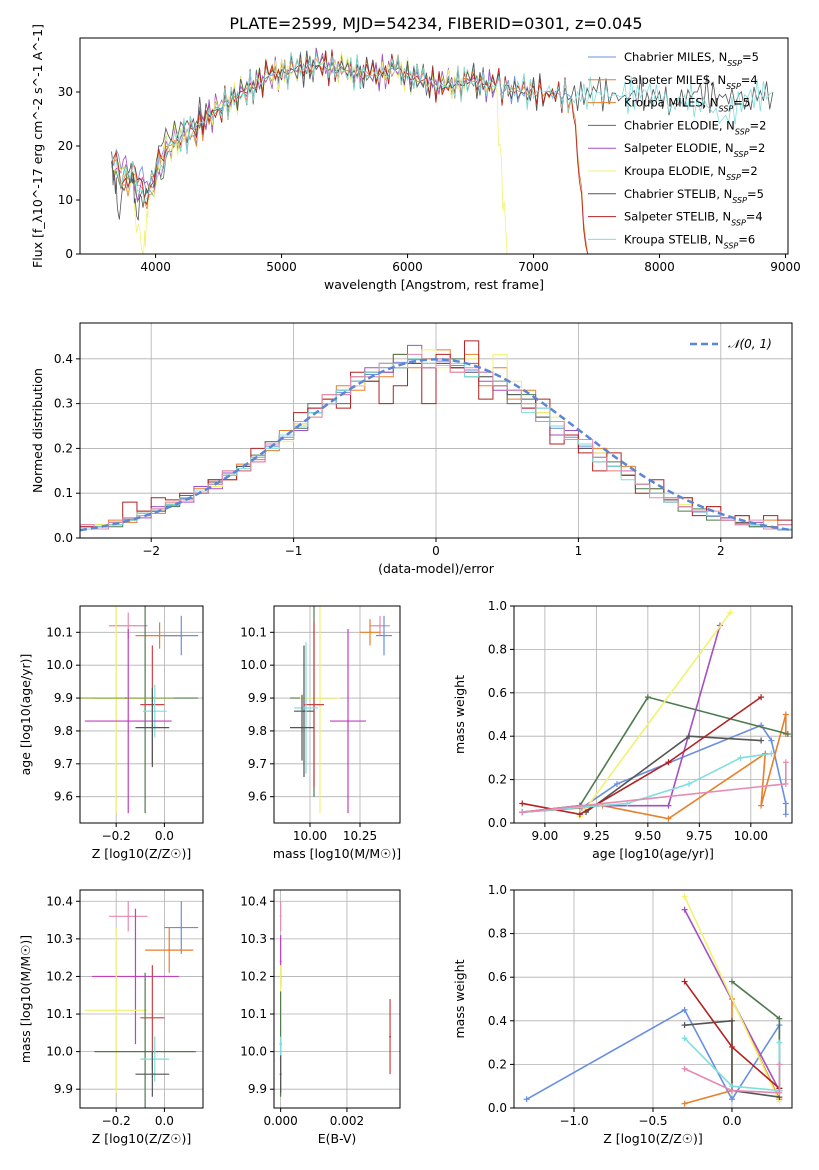 The image size is (819, 1170). What do you see at coordinates (347, 1121) in the screenshot?
I see `x-tick-label: 0.002` at bounding box center [347, 1121].